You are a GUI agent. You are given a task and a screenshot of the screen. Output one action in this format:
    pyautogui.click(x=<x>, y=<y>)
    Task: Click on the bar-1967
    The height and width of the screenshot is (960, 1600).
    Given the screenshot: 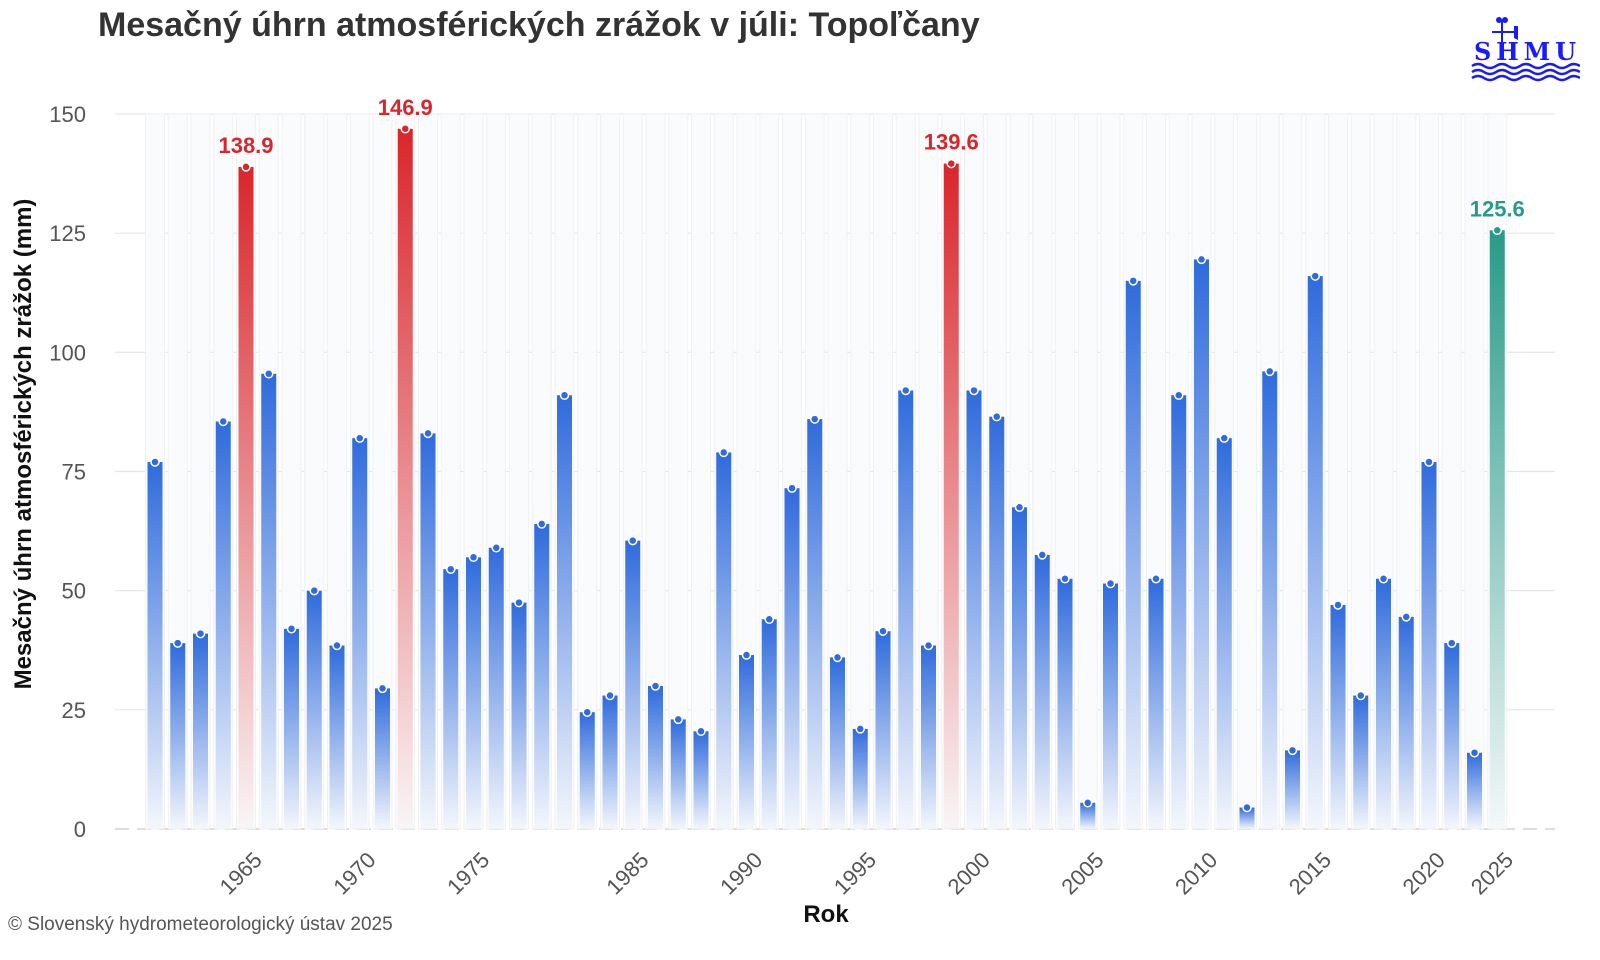 What is the action you would take?
    pyautogui.click(x=291, y=728)
    